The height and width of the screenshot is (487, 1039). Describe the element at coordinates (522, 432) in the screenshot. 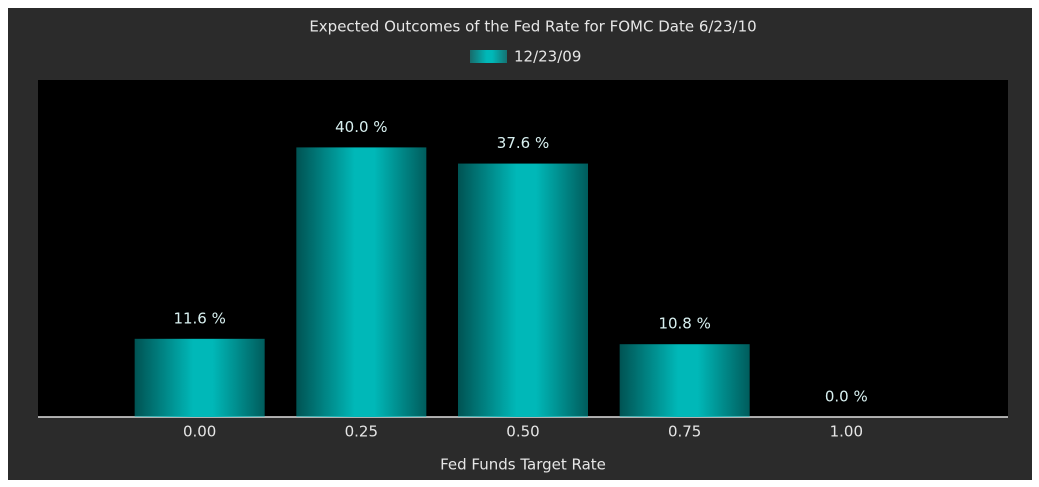

I see `x-tick-label: 0.50` at that location.